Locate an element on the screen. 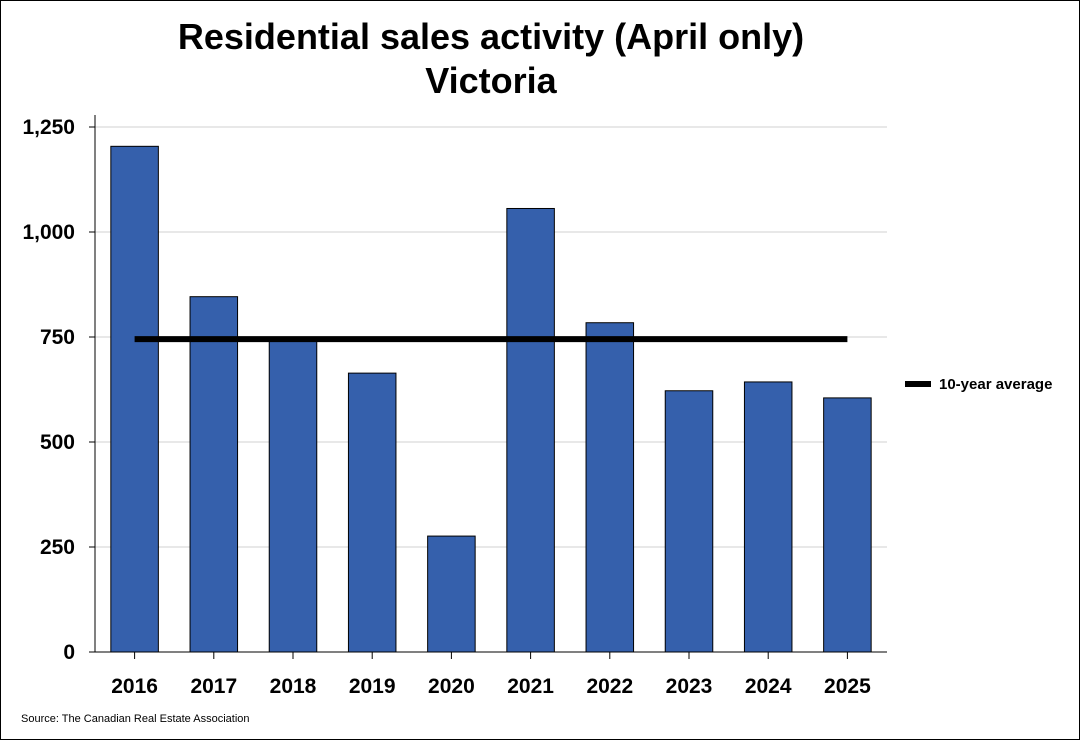 This screenshot has width=1080, height=740. y-tick-label: 750 is located at coordinates (57, 337).